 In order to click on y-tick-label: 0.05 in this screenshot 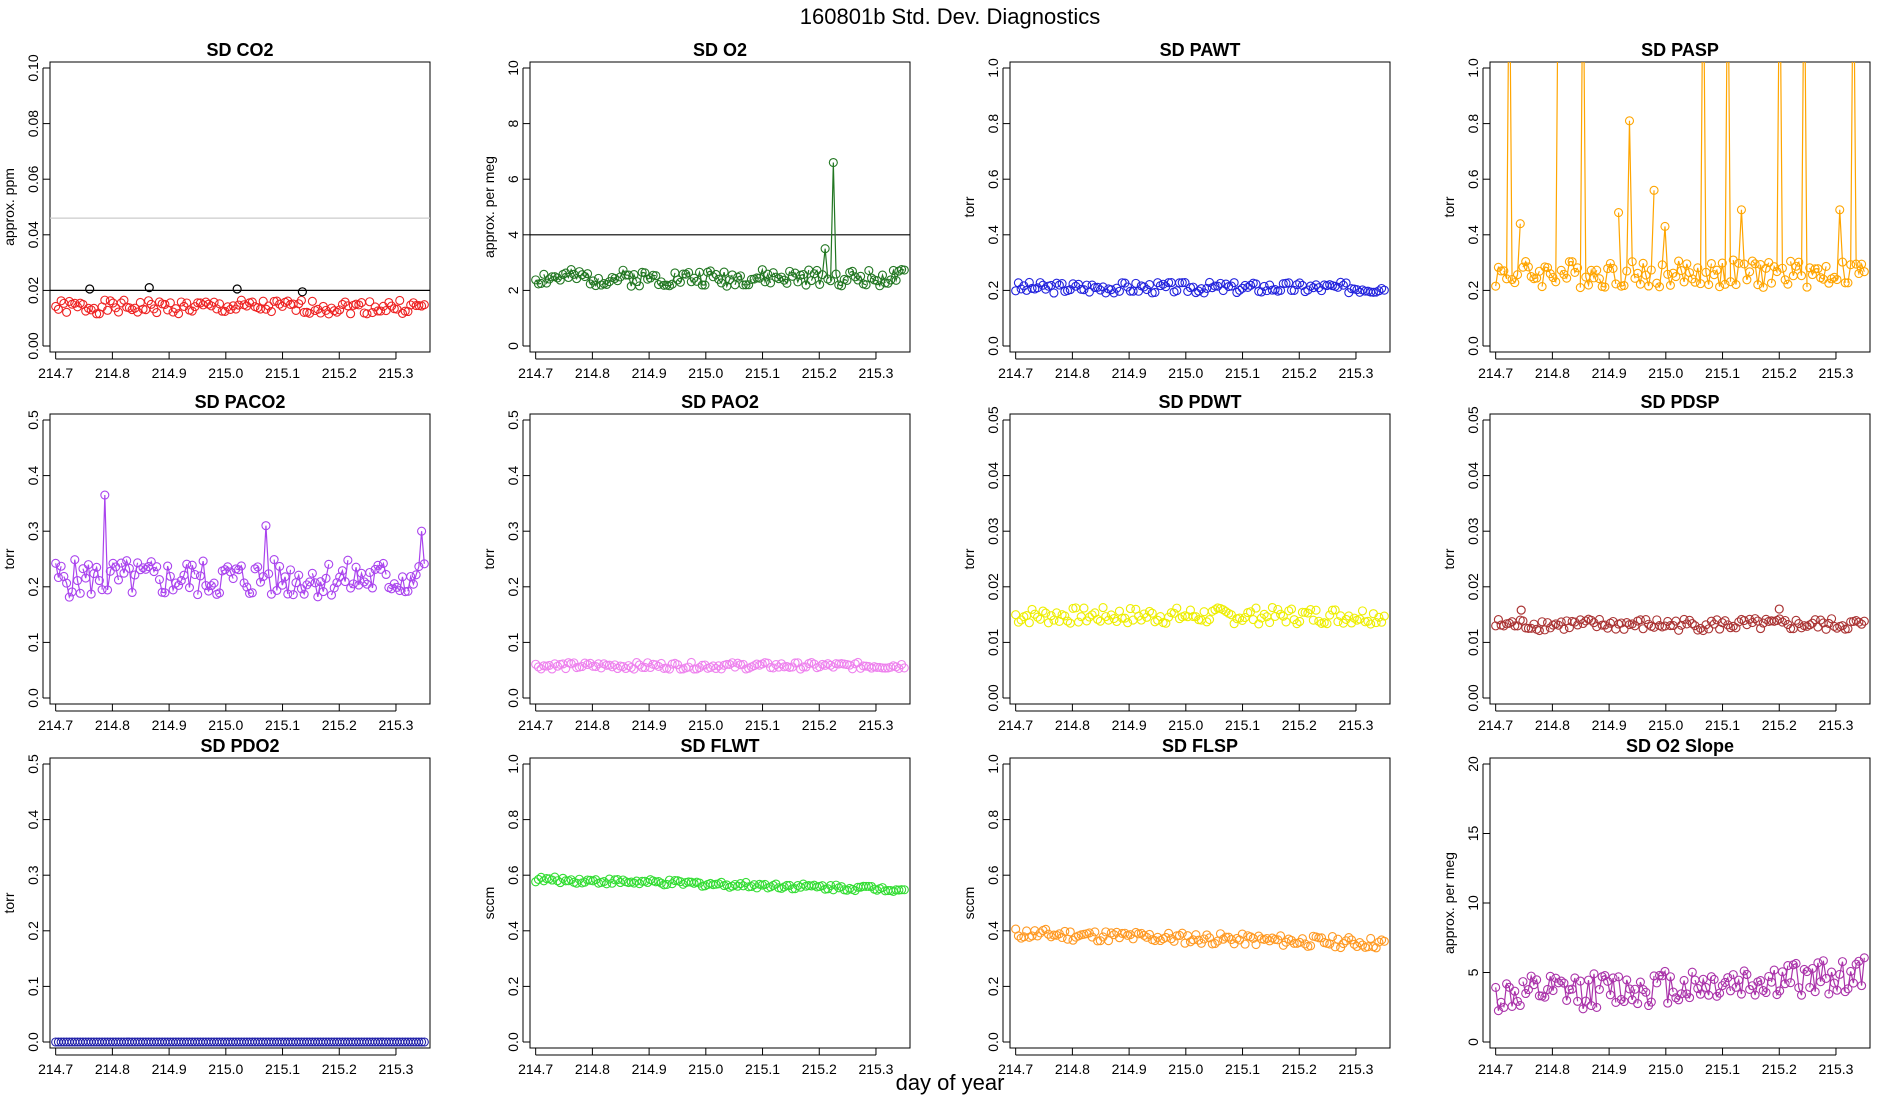, I will do `click(993, 419)`.